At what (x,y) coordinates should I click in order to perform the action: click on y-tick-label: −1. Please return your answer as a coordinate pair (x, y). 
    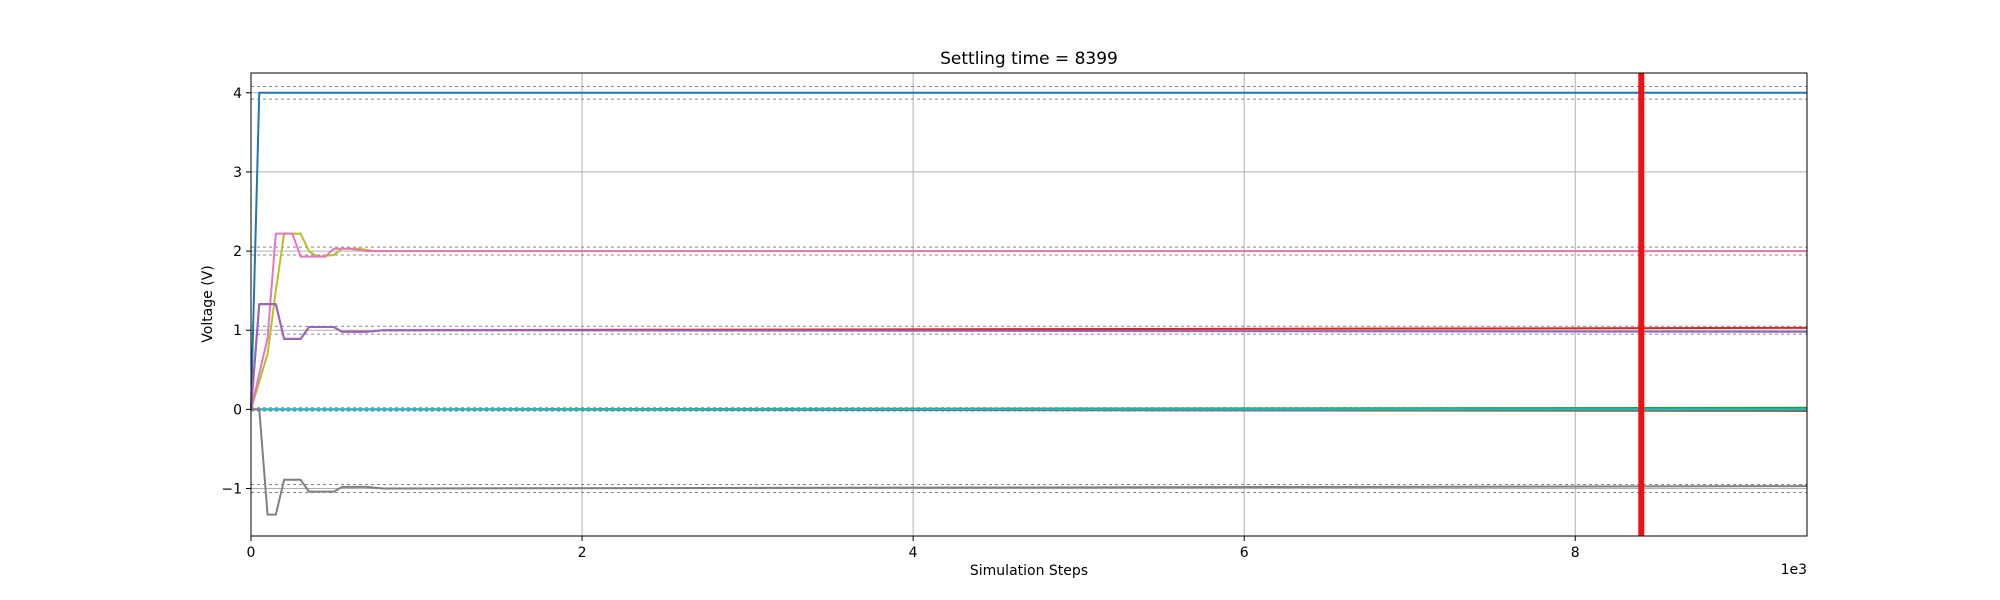
    Looking at the image, I should click on (231, 490).